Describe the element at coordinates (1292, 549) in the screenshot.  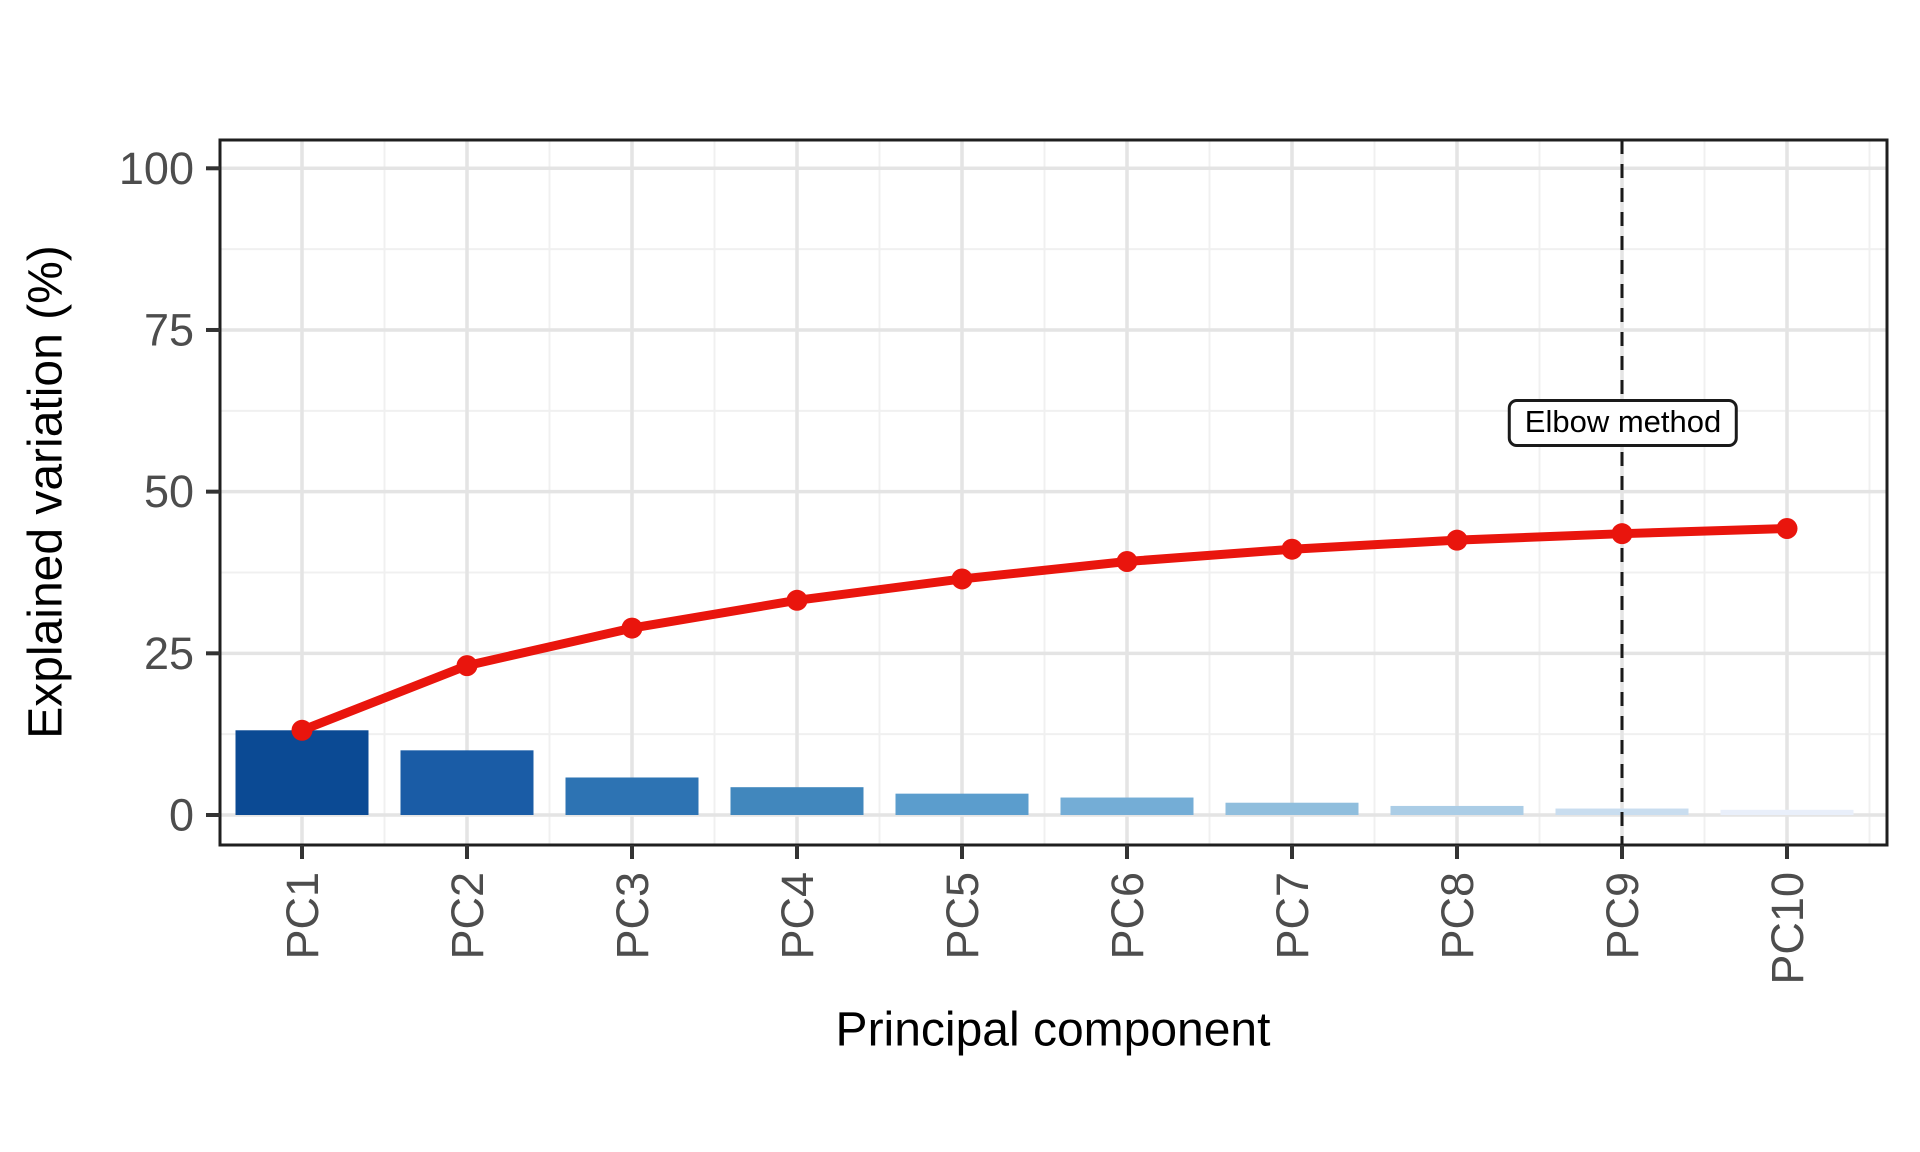
I see `cumulative-point-PC7` at that location.